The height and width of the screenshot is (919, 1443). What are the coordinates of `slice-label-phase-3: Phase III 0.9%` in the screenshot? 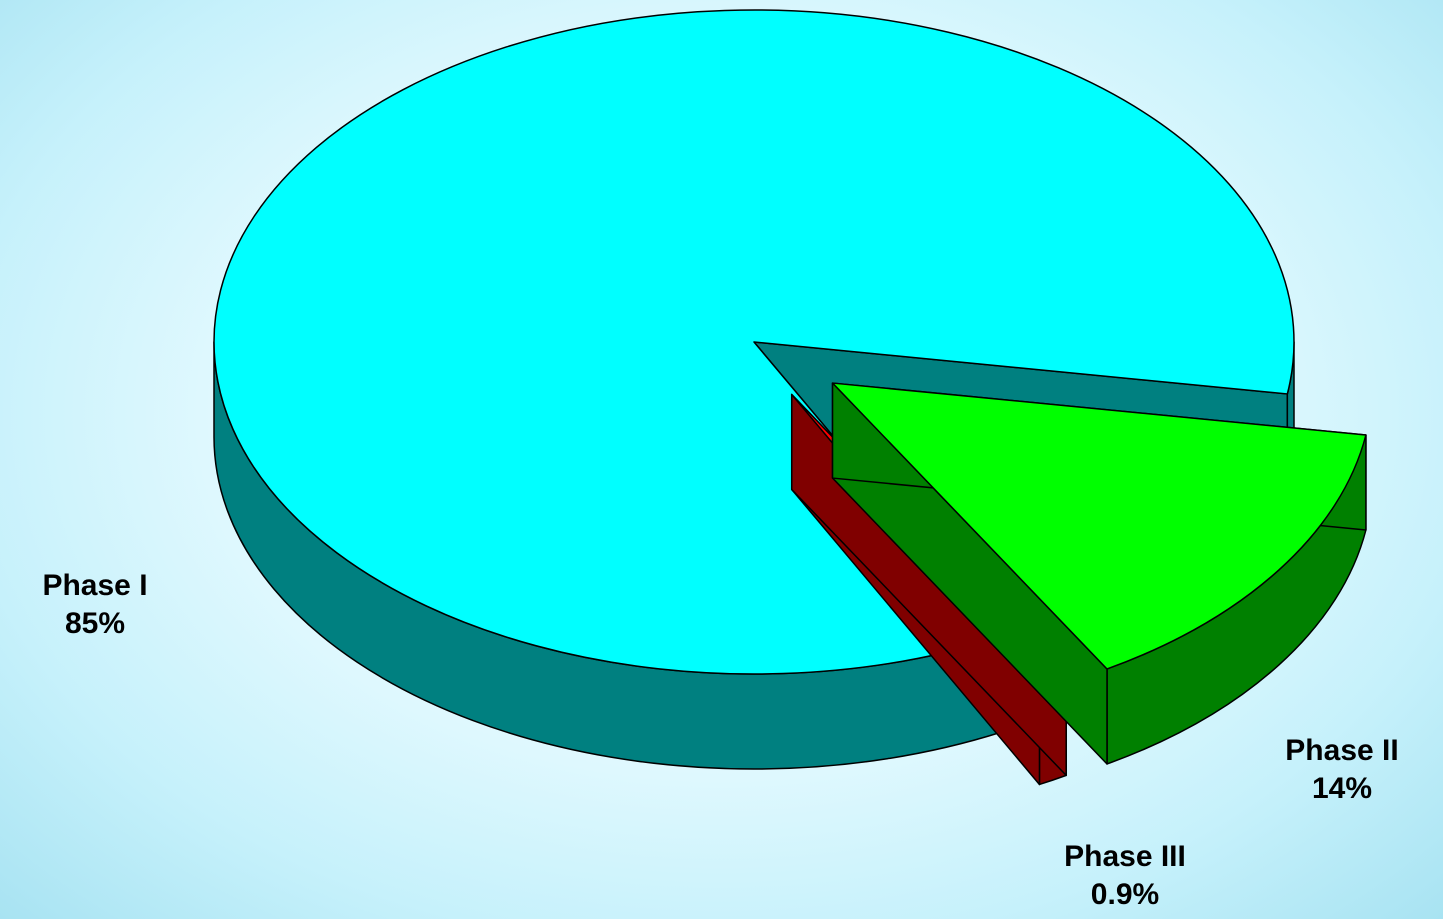 It's located at (1125, 876).